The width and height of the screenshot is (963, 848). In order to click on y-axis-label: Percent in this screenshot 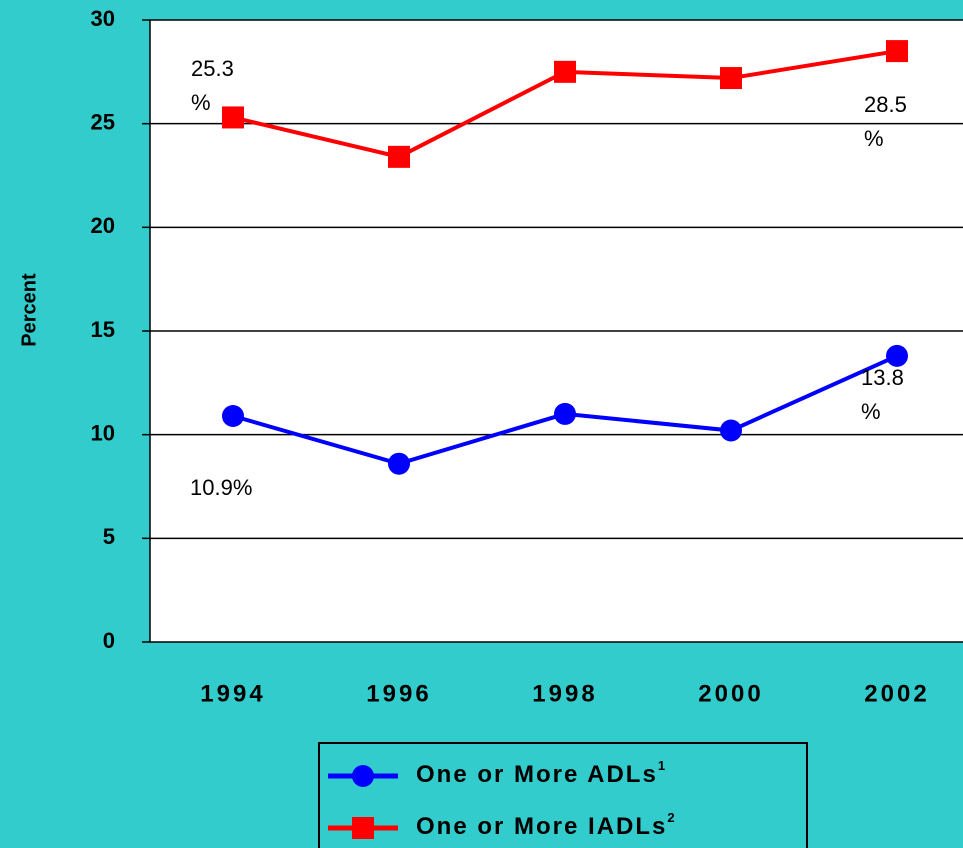, I will do `click(29, 310)`.